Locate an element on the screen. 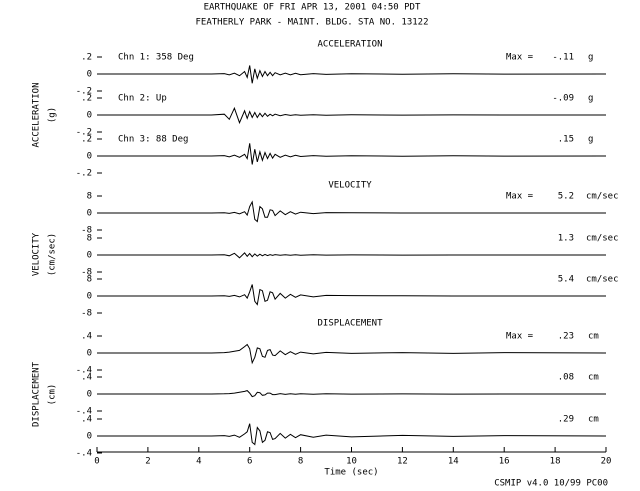 This screenshot has height=491, width=640. x-tick-label: 10 is located at coordinates (351, 462).